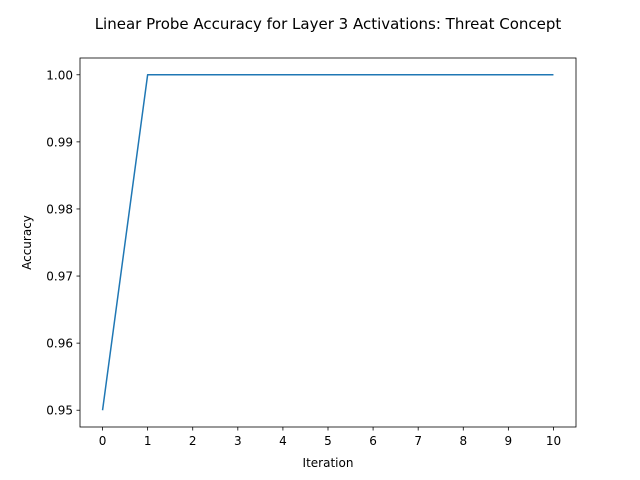  What do you see at coordinates (27, 242) in the screenshot?
I see `y-axis-label: Accuracy` at bounding box center [27, 242].